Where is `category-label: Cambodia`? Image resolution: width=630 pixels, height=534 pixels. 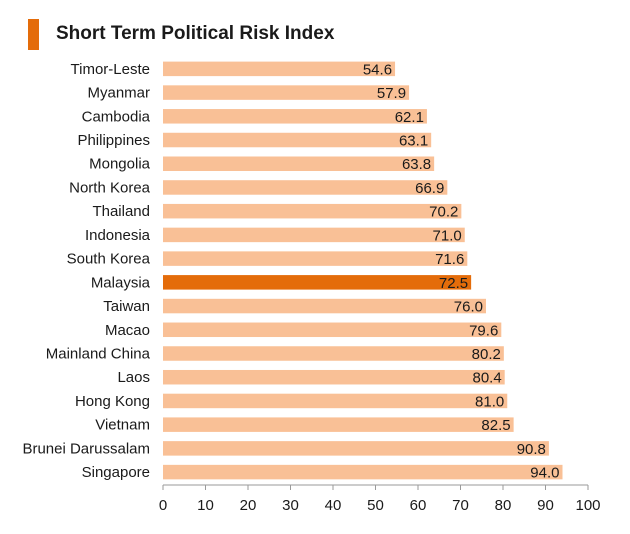
category-label: Cambodia is located at coordinates (116, 116).